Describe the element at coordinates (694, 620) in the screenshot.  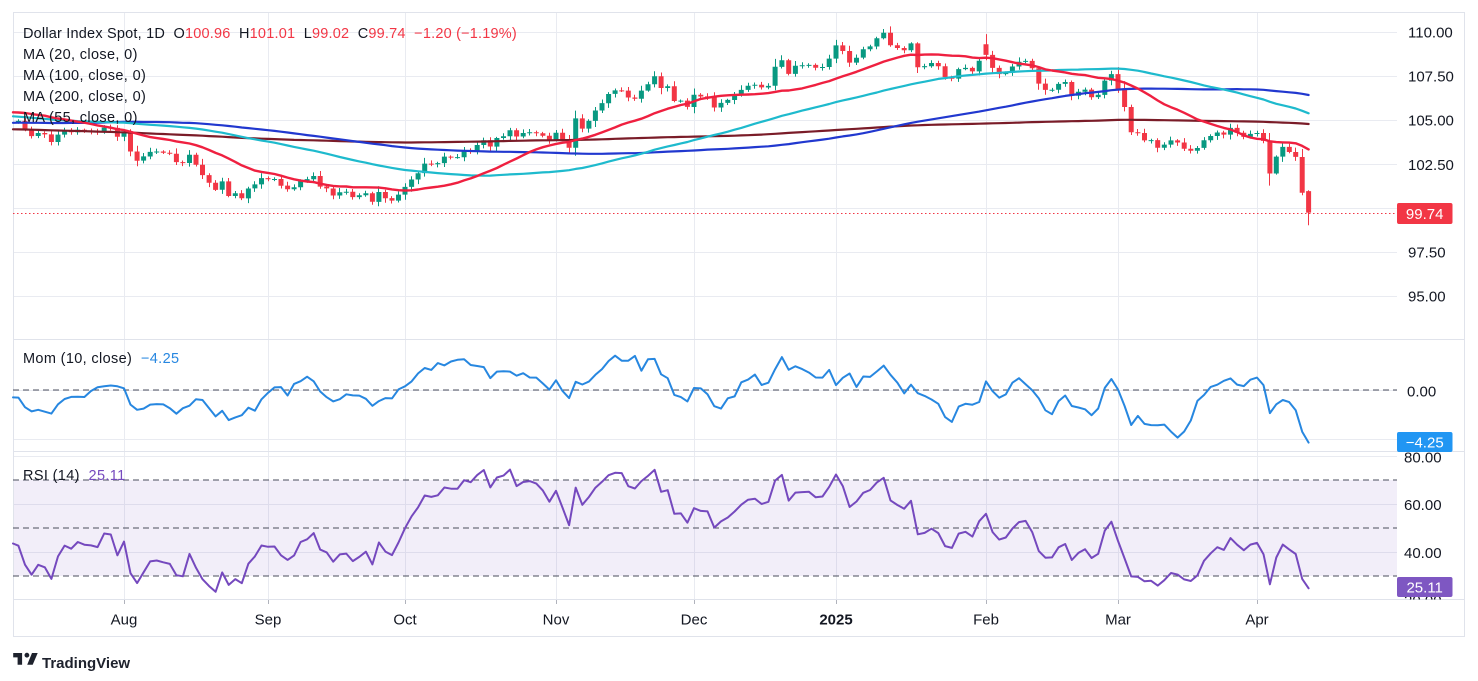
I see `svg-text: Dec` at that location.